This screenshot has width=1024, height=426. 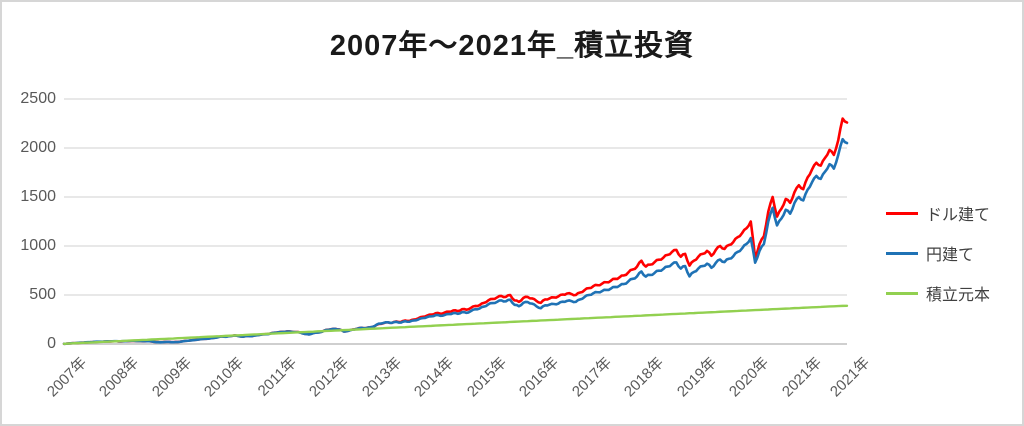 I want to click on legend-item-principal: 積立元本, so click(x=951, y=293).